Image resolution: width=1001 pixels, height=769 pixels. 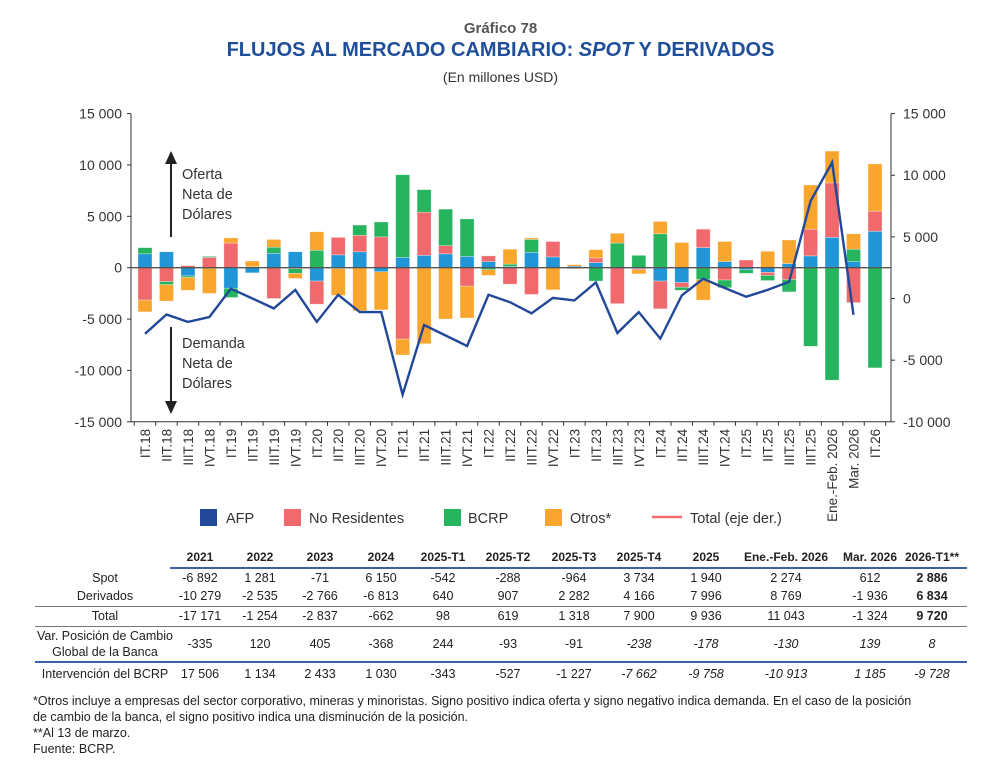 What do you see at coordinates (260, 616) in the screenshot?
I see `table-cell: -1 254` at bounding box center [260, 616].